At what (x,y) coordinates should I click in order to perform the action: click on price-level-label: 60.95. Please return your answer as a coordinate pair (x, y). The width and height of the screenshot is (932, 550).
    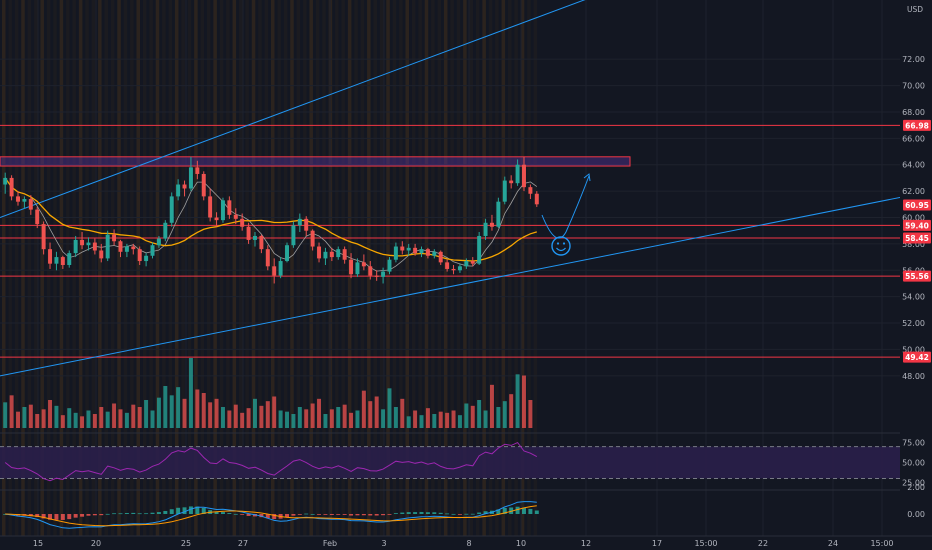
    Looking at the image, I should click on (917, 205).